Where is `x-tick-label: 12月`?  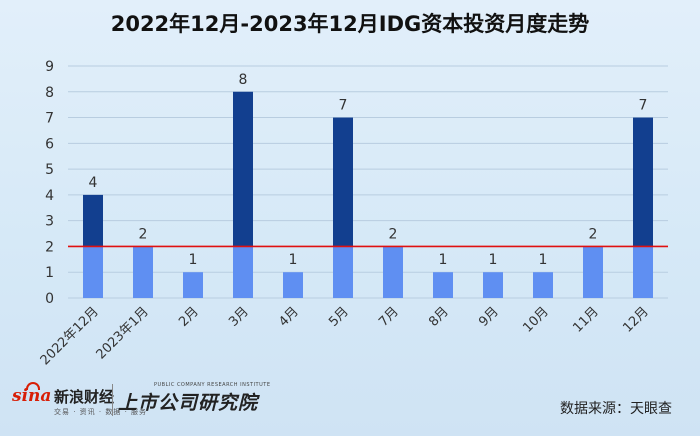
x-tick-label: 12月 is located at coordinates (635, 319).